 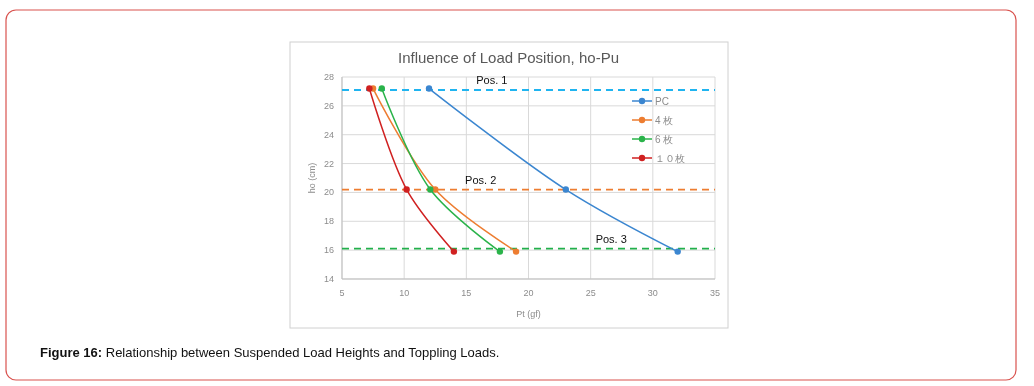 I want to click on x-tick-label: 10, so click(x=404, y=293).